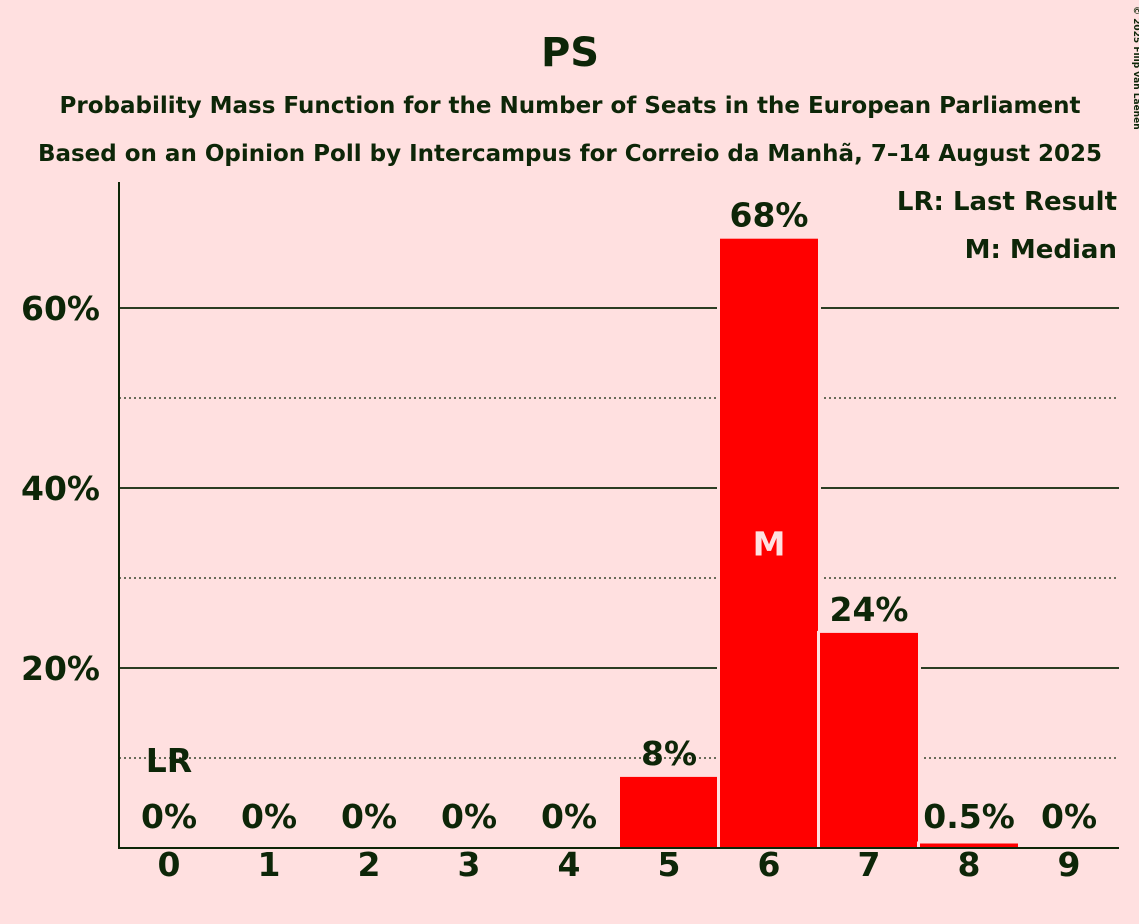 This screenshot has width=1139, height=924. I want to click on x-tick-label-8: 8, so click(969, 864).